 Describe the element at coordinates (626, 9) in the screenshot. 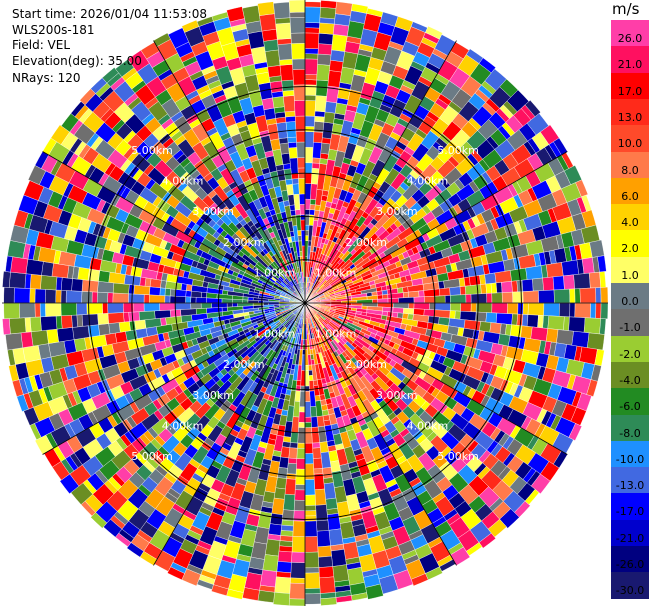

I see `colorbar-unit: m/s` at that location.